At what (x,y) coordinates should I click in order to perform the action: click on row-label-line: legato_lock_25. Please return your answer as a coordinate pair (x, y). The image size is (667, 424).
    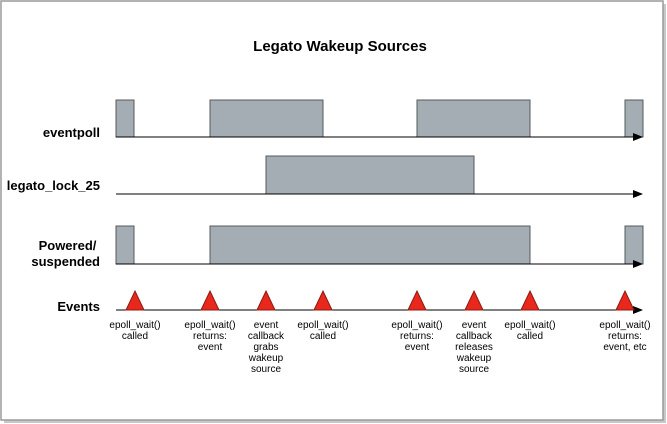
    Looking at the image, I should click on (53, 185).